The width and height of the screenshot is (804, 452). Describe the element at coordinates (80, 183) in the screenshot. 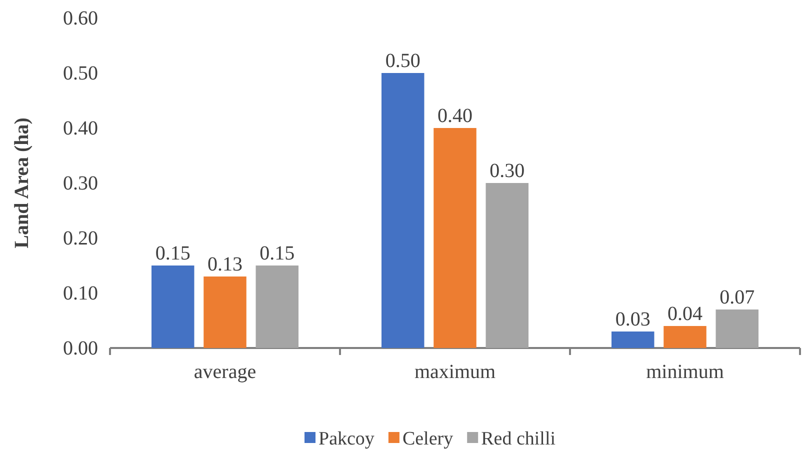

I see `y-tick-label: 0.30` at that location.